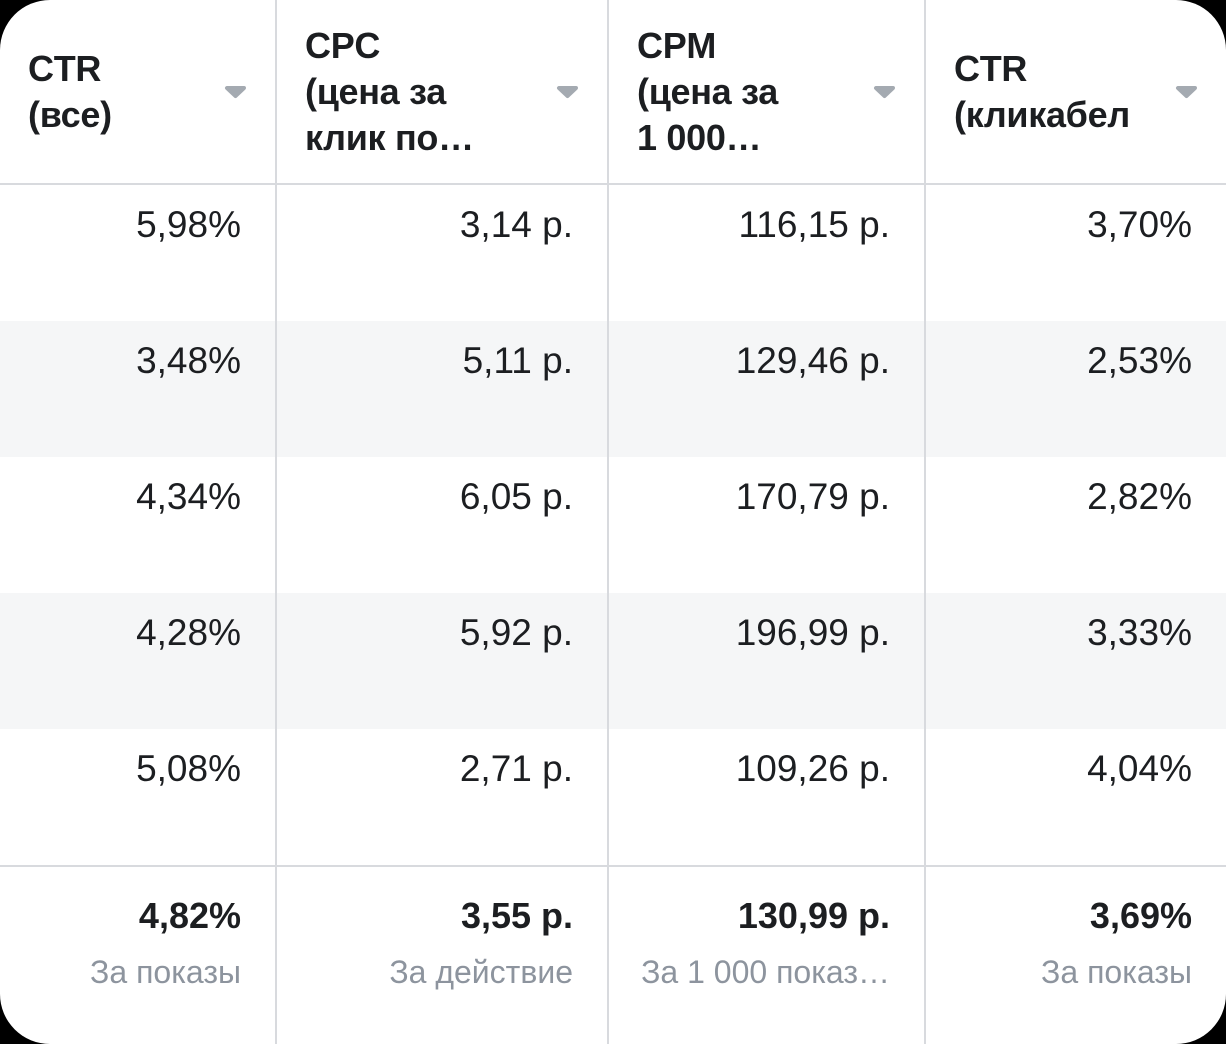 This screenshot has height=1044, width=1226. What do you see at coordinates (70, 91) in the screenshot?
I see `column-header-label: CTR (все)` at bounding box center [70, 91].